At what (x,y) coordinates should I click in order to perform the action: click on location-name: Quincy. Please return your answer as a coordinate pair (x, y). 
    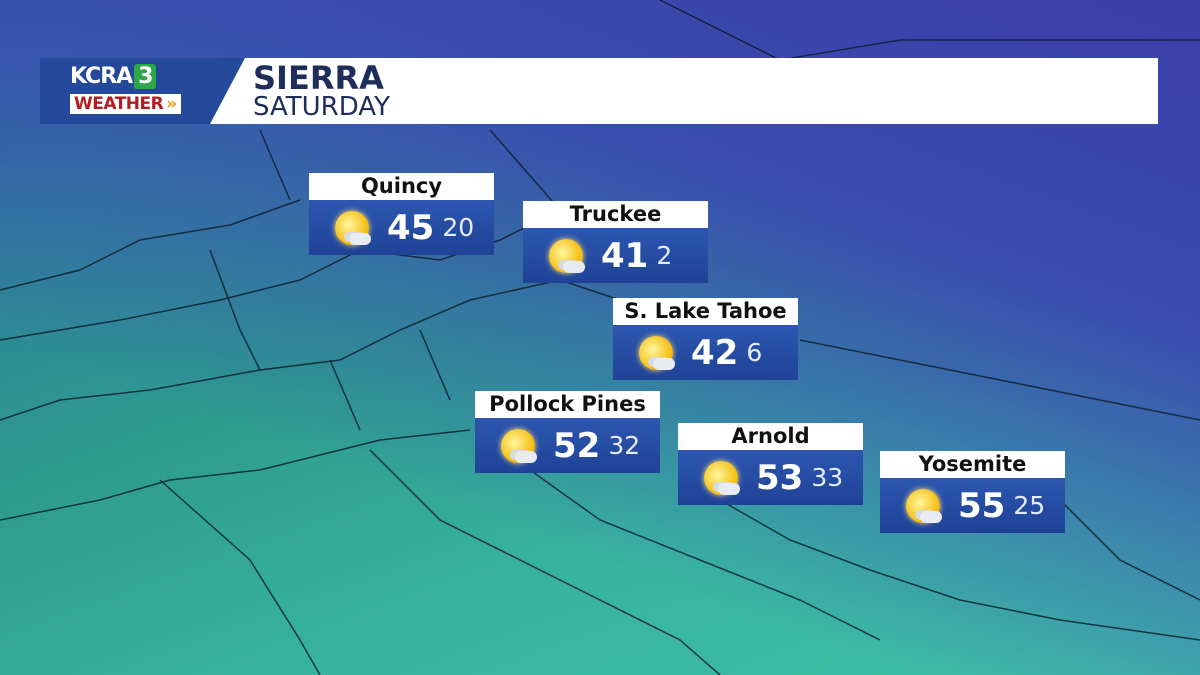
    Looking at the image, I should click on (401, 186).